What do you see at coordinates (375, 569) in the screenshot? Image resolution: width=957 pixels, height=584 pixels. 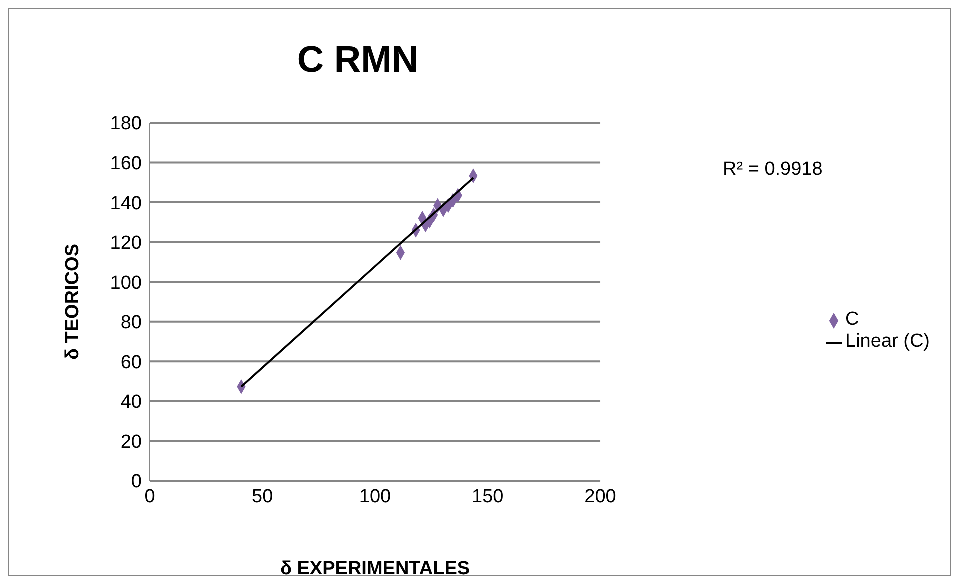 I see `x-axis-title: δ EXPERIMENTALES` at bounding box center [375, 569].